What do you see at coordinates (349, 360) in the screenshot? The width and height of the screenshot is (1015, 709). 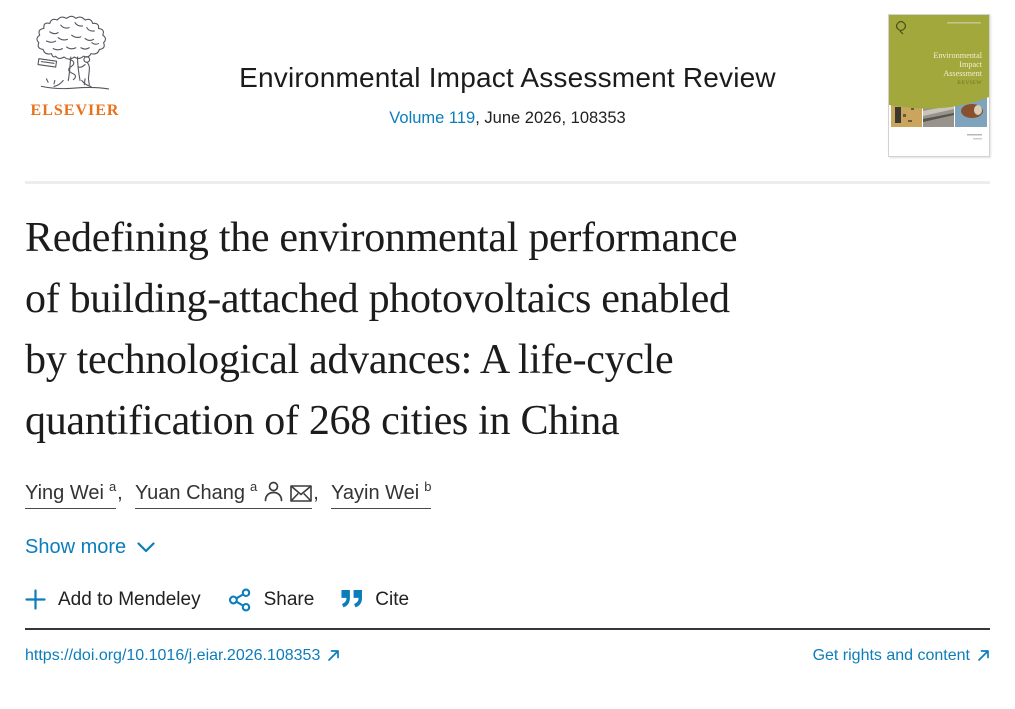 I see `article-title-line: by technological advances: A life-cycle` at bounding box center [349, 360].